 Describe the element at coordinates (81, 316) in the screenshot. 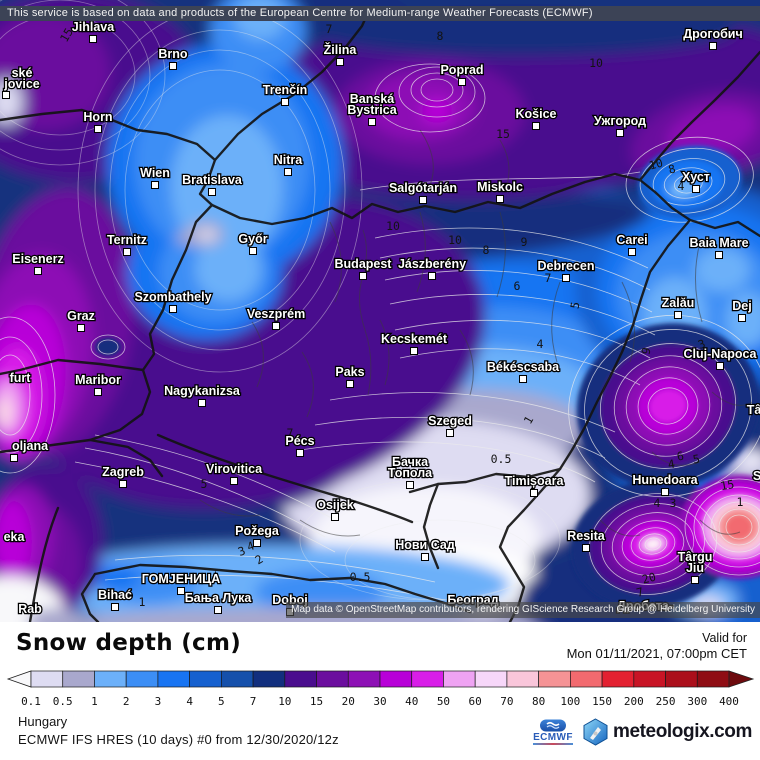

I see `city-label: Graz` at that location.